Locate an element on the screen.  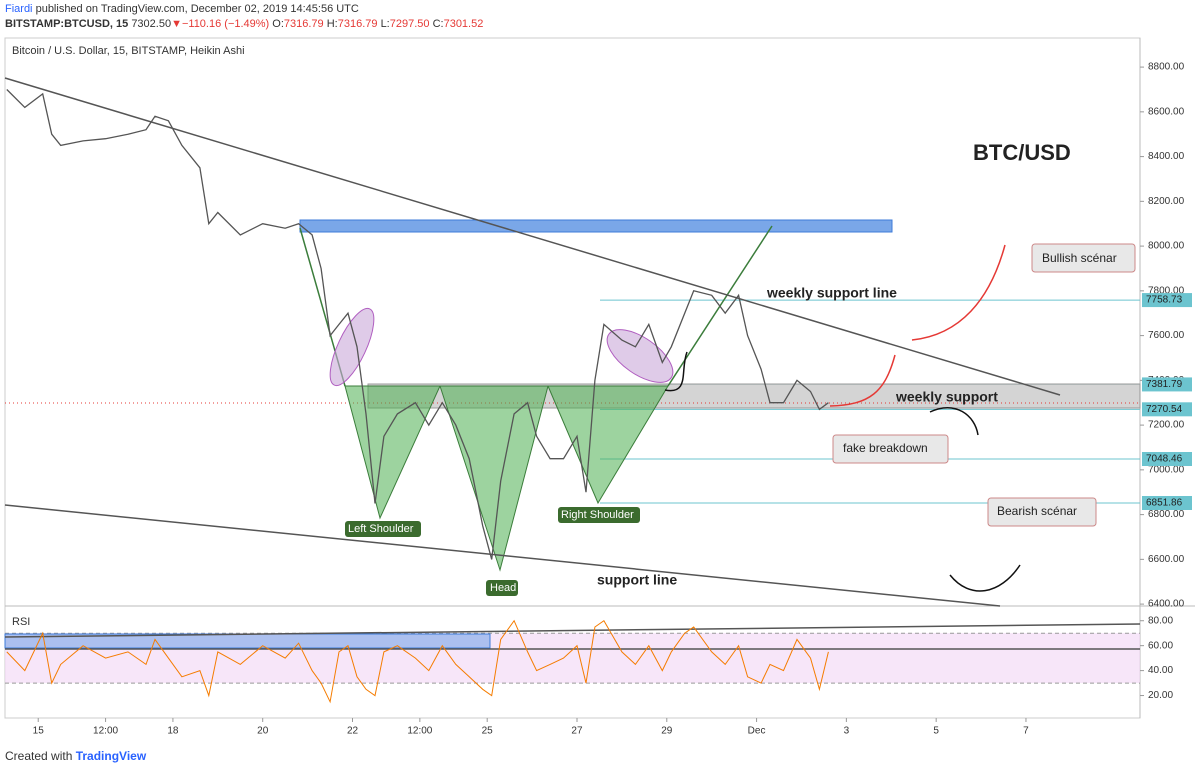
callout-text: Bearish scénar is located at coordinates (1037, 511).